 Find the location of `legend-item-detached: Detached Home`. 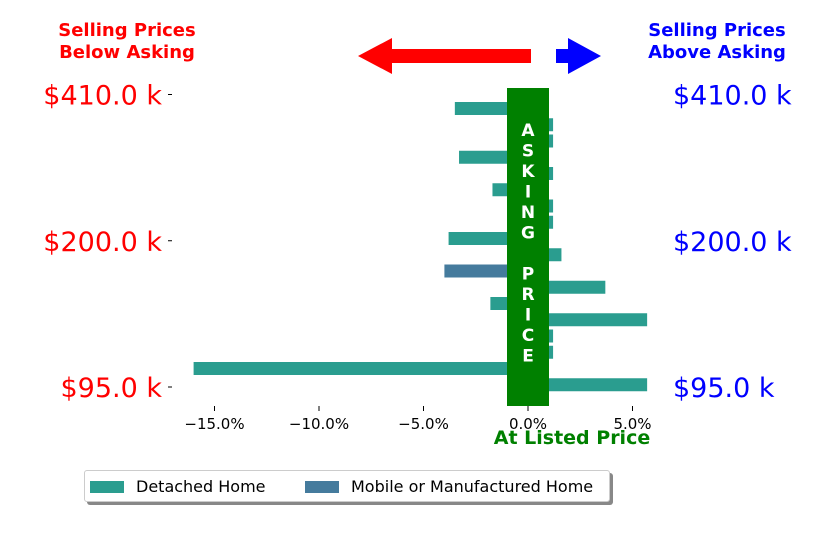

legend-item-detached: Detached Home is located at coordinates (178, 486).